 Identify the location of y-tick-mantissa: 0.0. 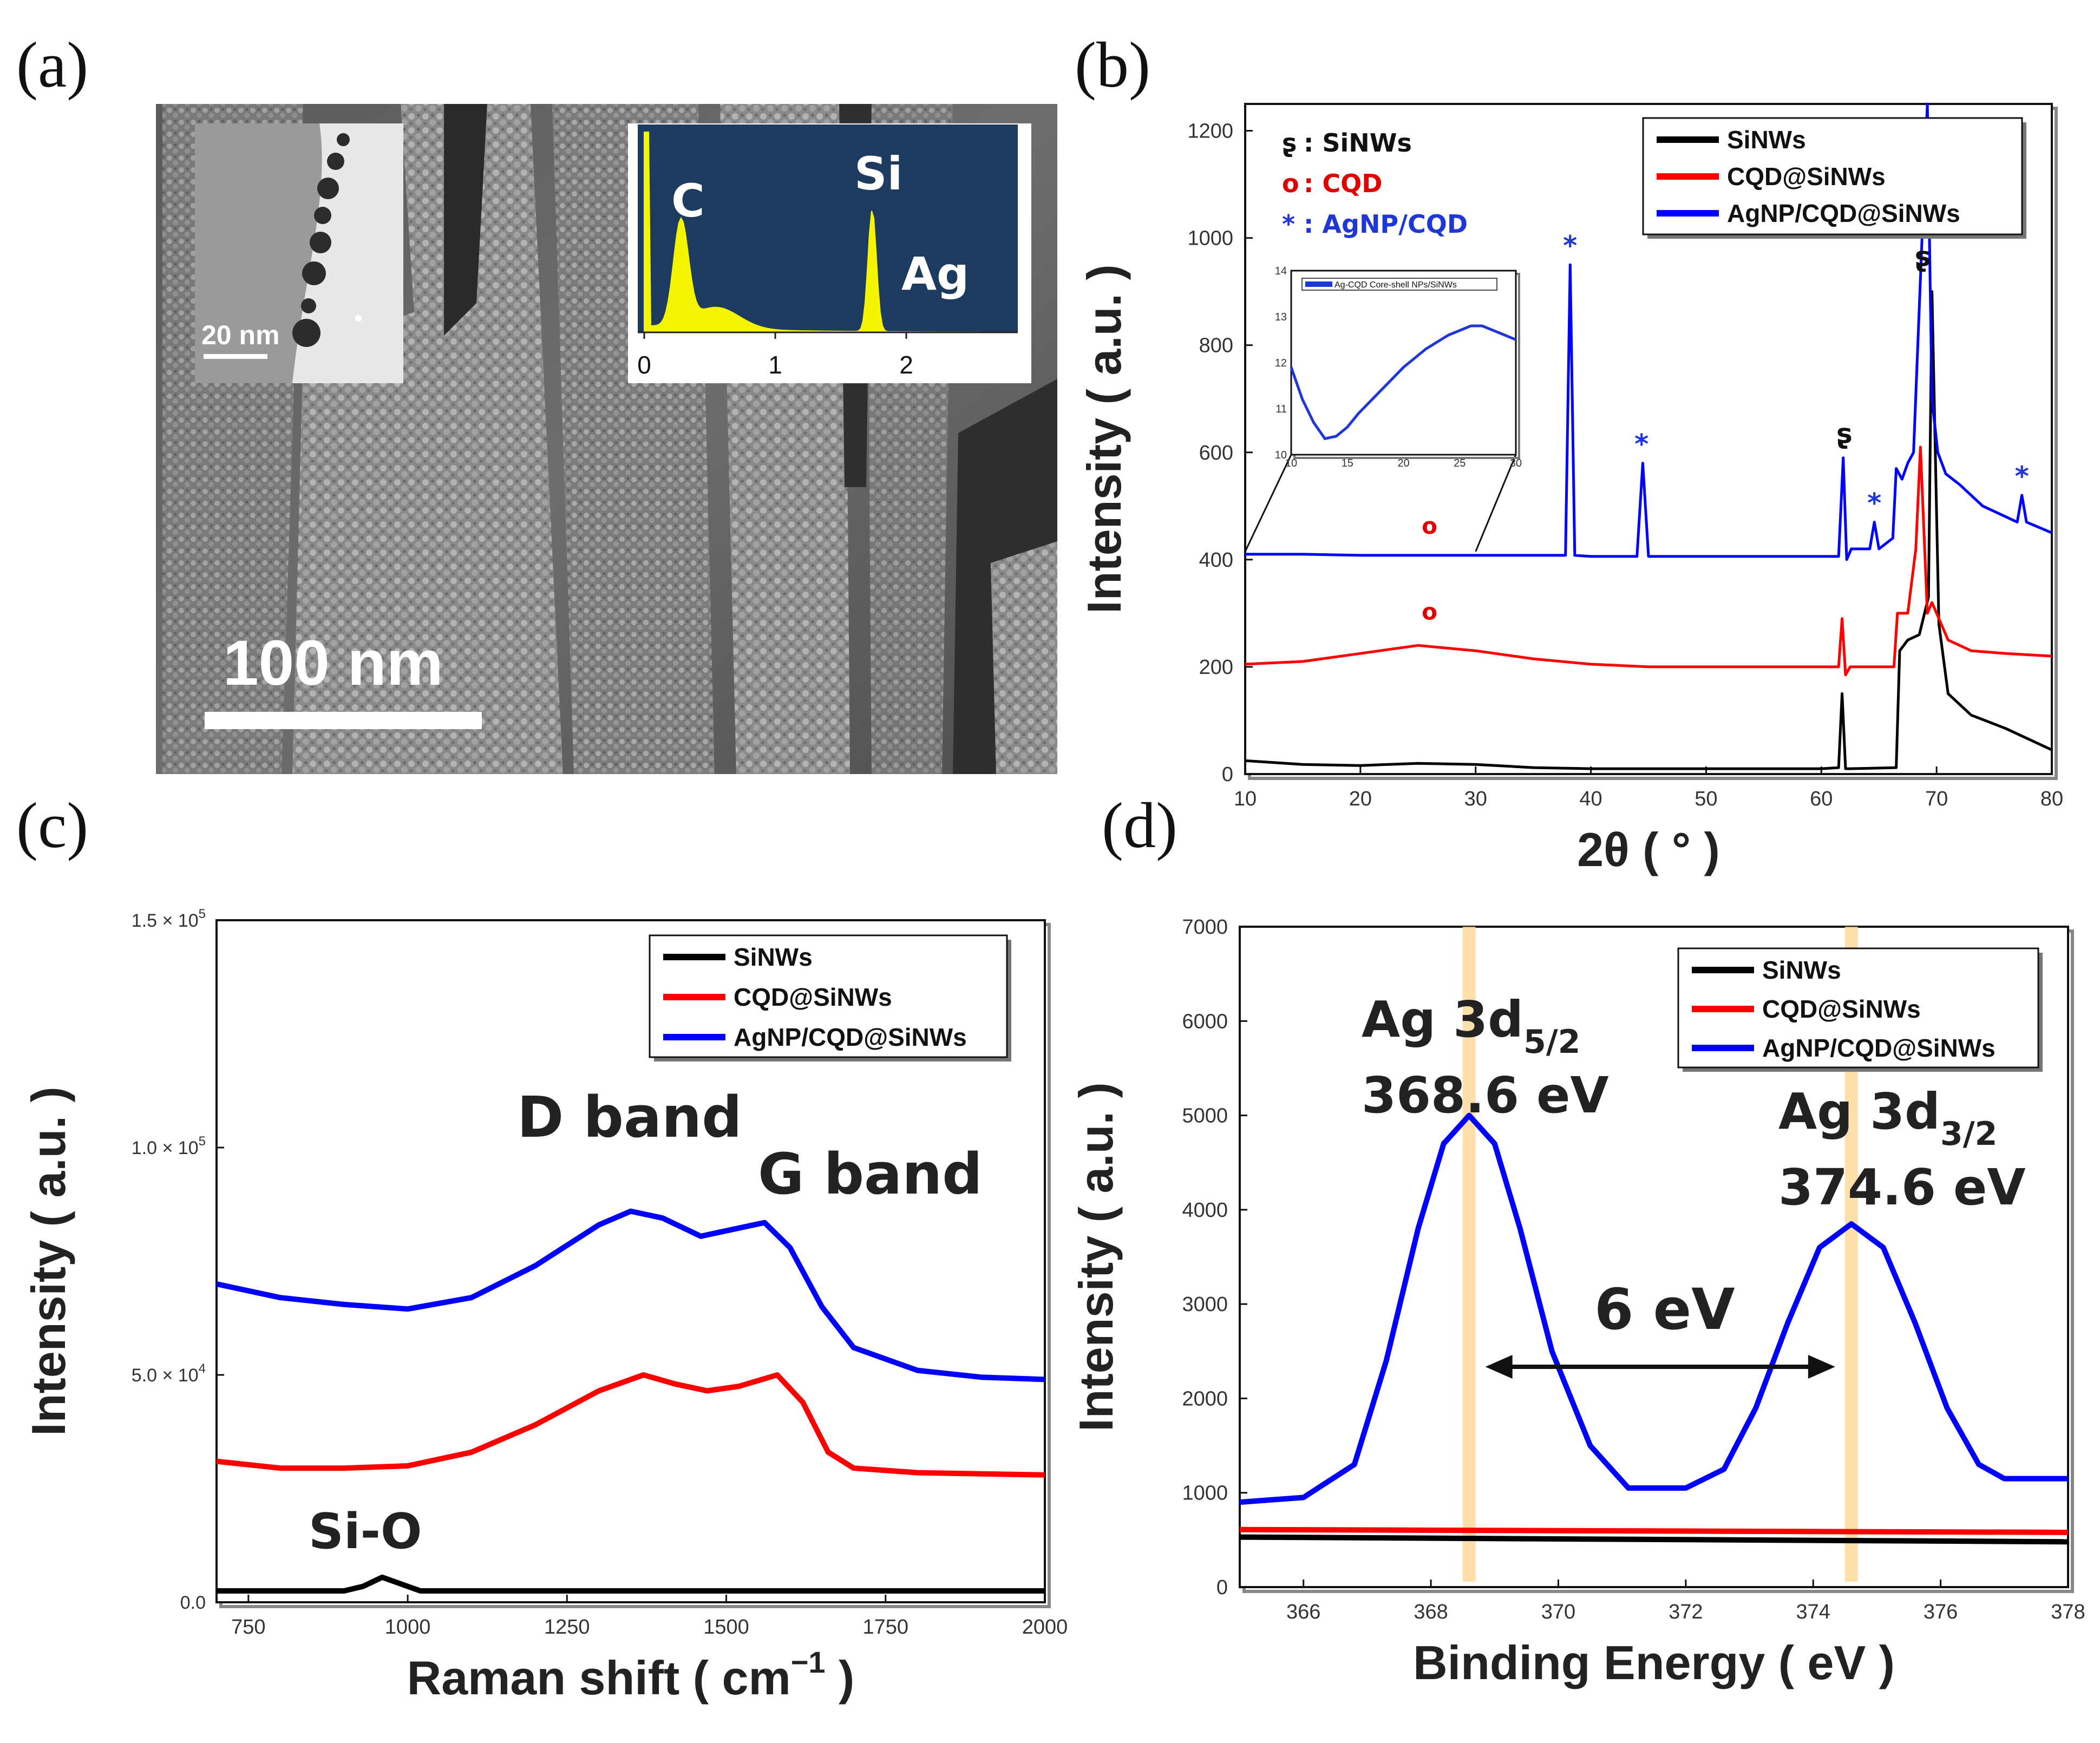
(193, 1603).